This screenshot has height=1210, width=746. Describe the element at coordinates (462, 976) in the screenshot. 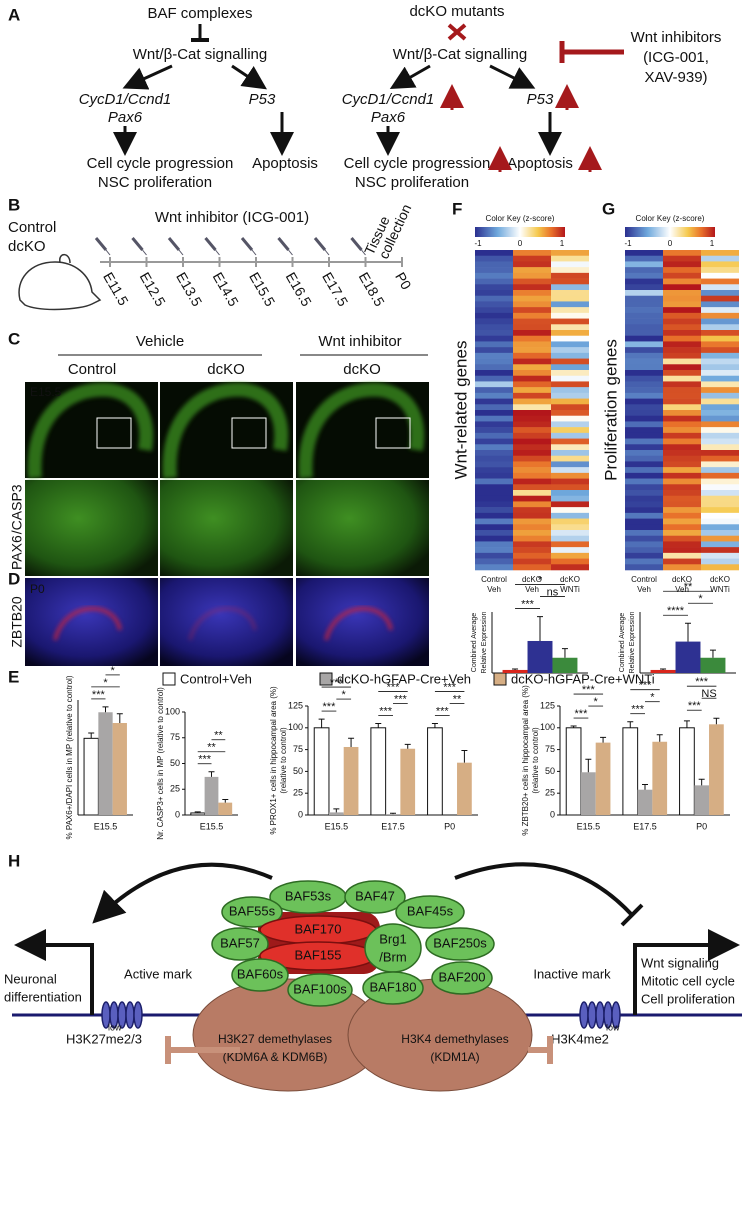

I see `subunit-label: BAF200` at that location.